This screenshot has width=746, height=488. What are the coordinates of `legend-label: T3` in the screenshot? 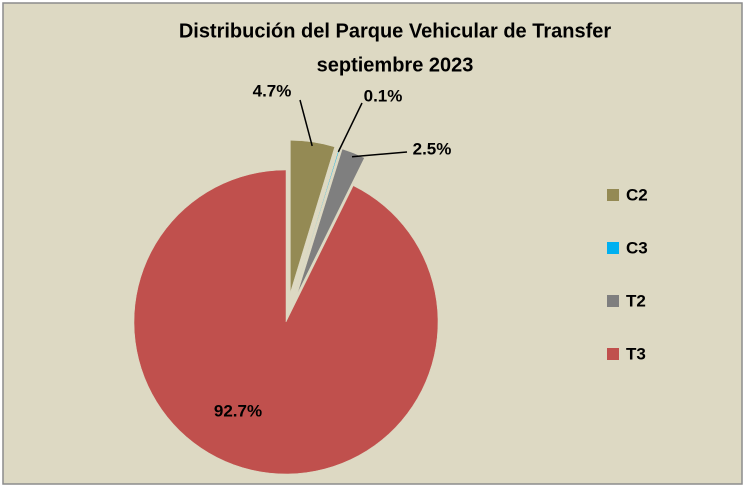 It's located at (636, 353).